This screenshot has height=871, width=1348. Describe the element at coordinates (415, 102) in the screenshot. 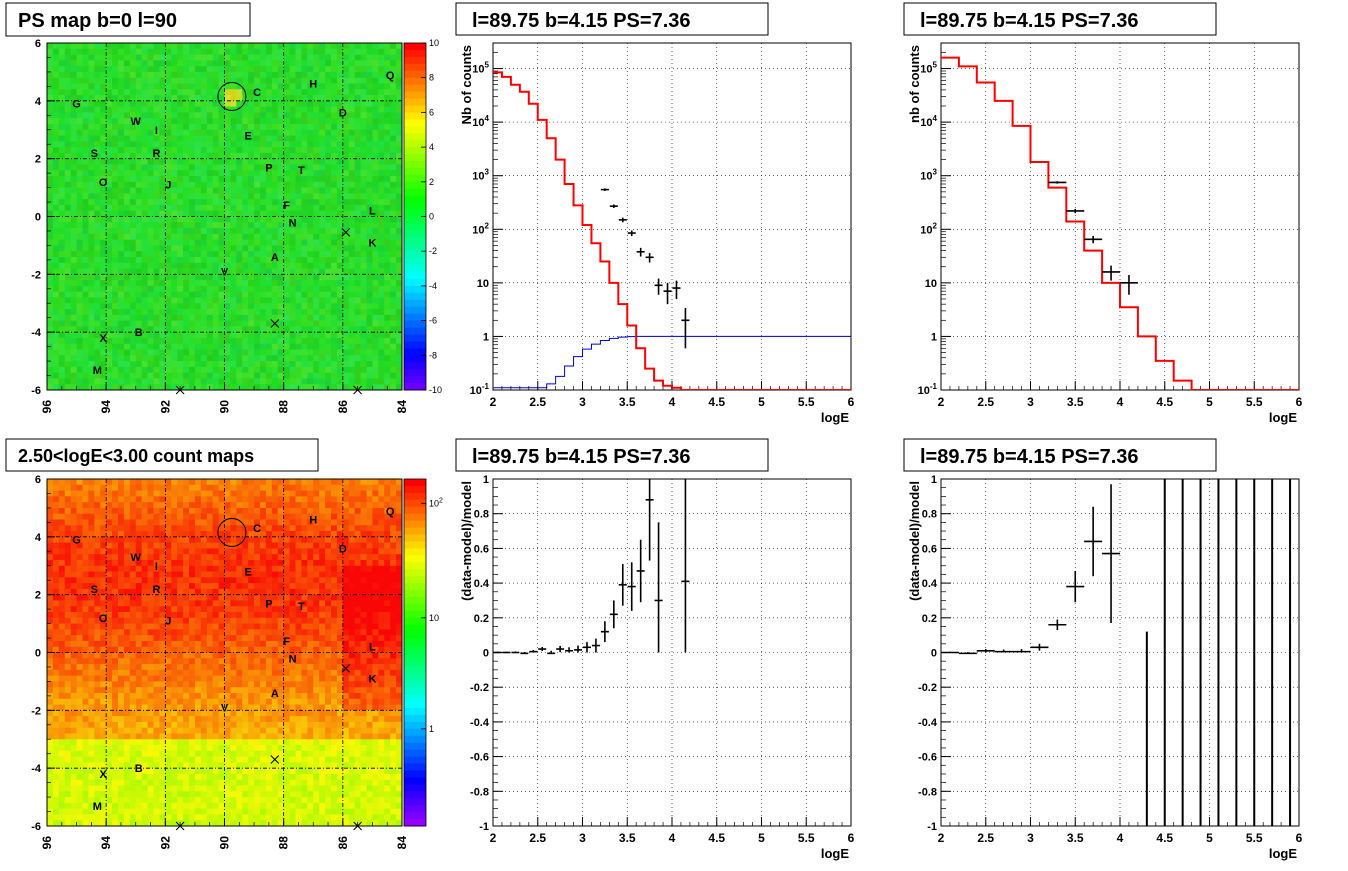

I see `color-scale-band` at that location.